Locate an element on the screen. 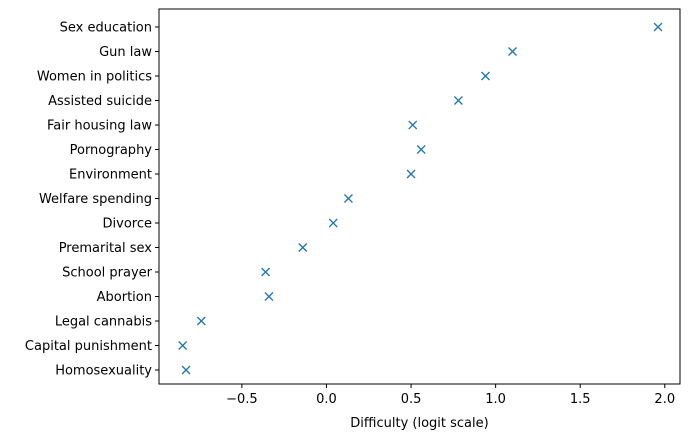 The image size is (690, 439). y-tick-label: Sex education is located at coordinates (106, 28).